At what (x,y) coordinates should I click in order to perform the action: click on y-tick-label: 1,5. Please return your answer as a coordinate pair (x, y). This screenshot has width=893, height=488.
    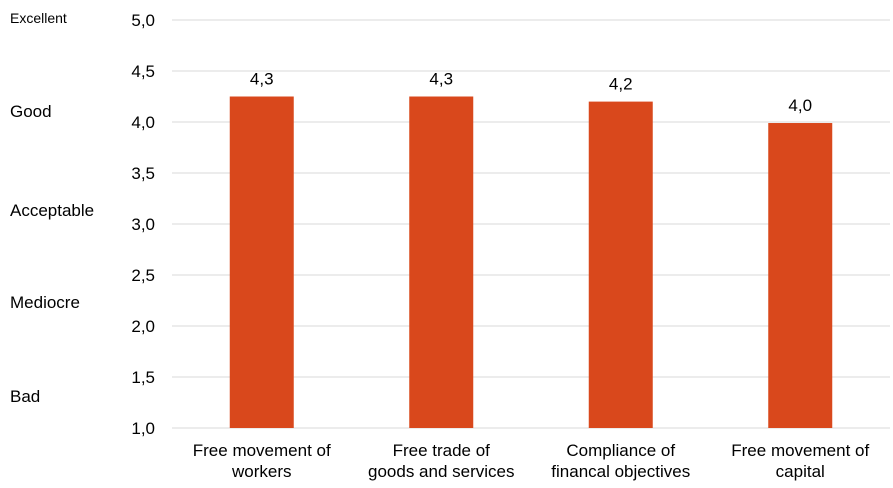
    Looking at the image, I should click on (143, 377).